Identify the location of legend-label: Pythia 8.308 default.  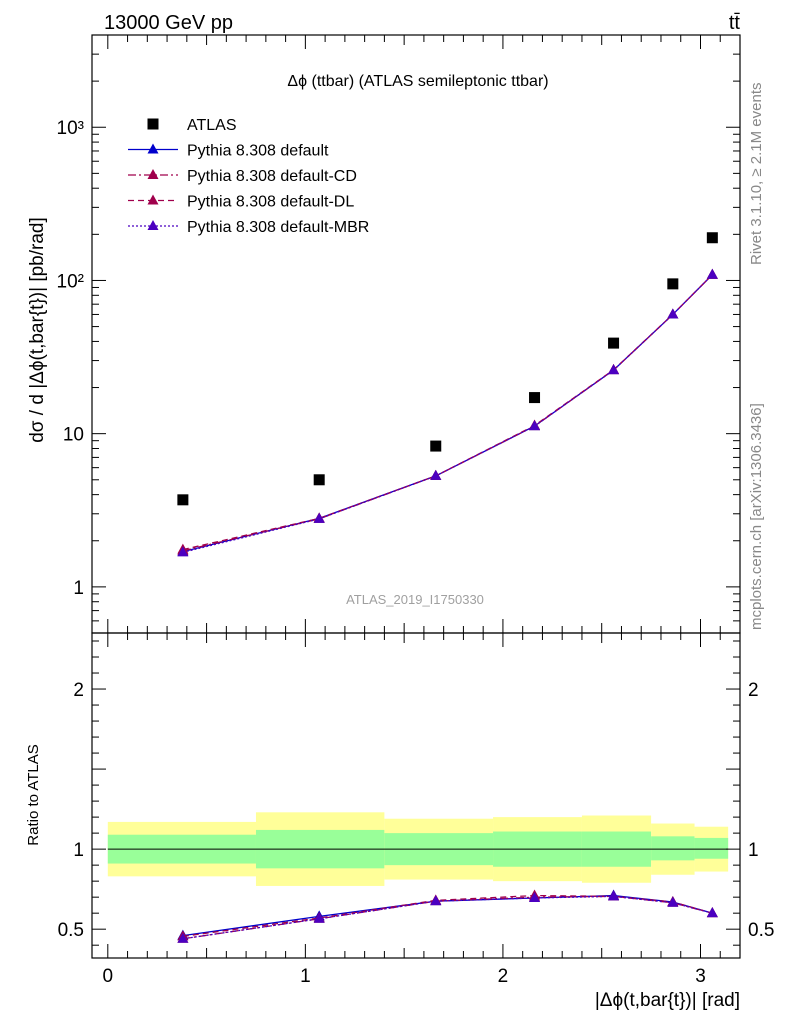
(258, 151).